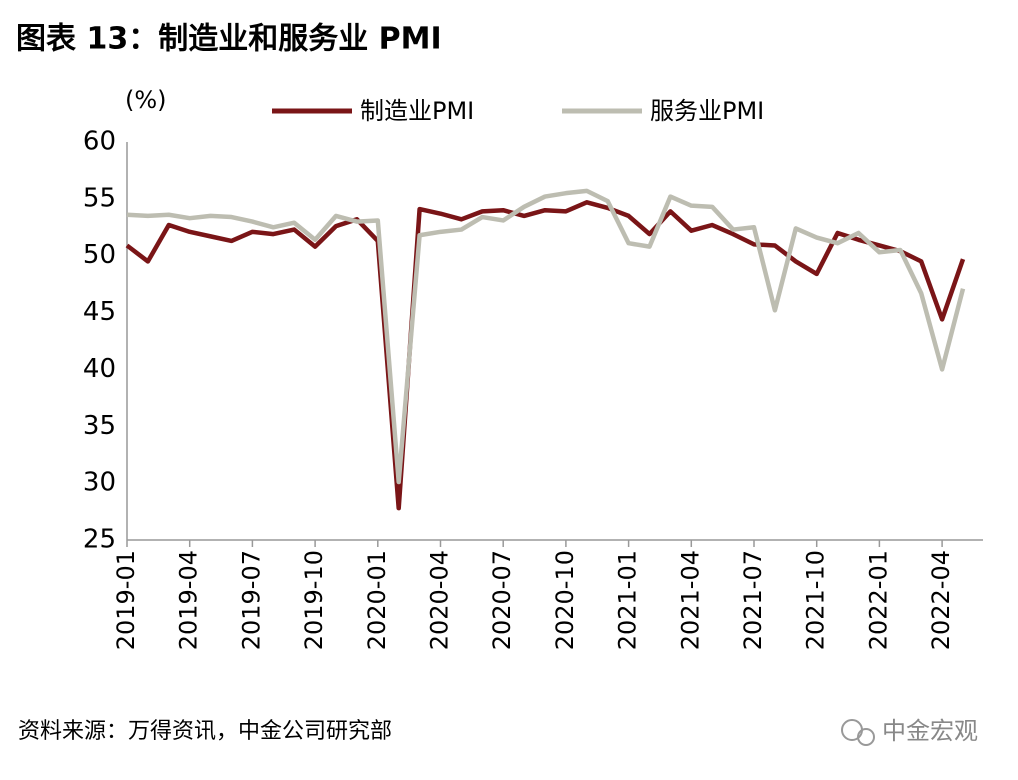  What do you see at coordinates (99, 483) in the screenshot?
I see `y-tick-label: 30` at bounding box center [99, 483].